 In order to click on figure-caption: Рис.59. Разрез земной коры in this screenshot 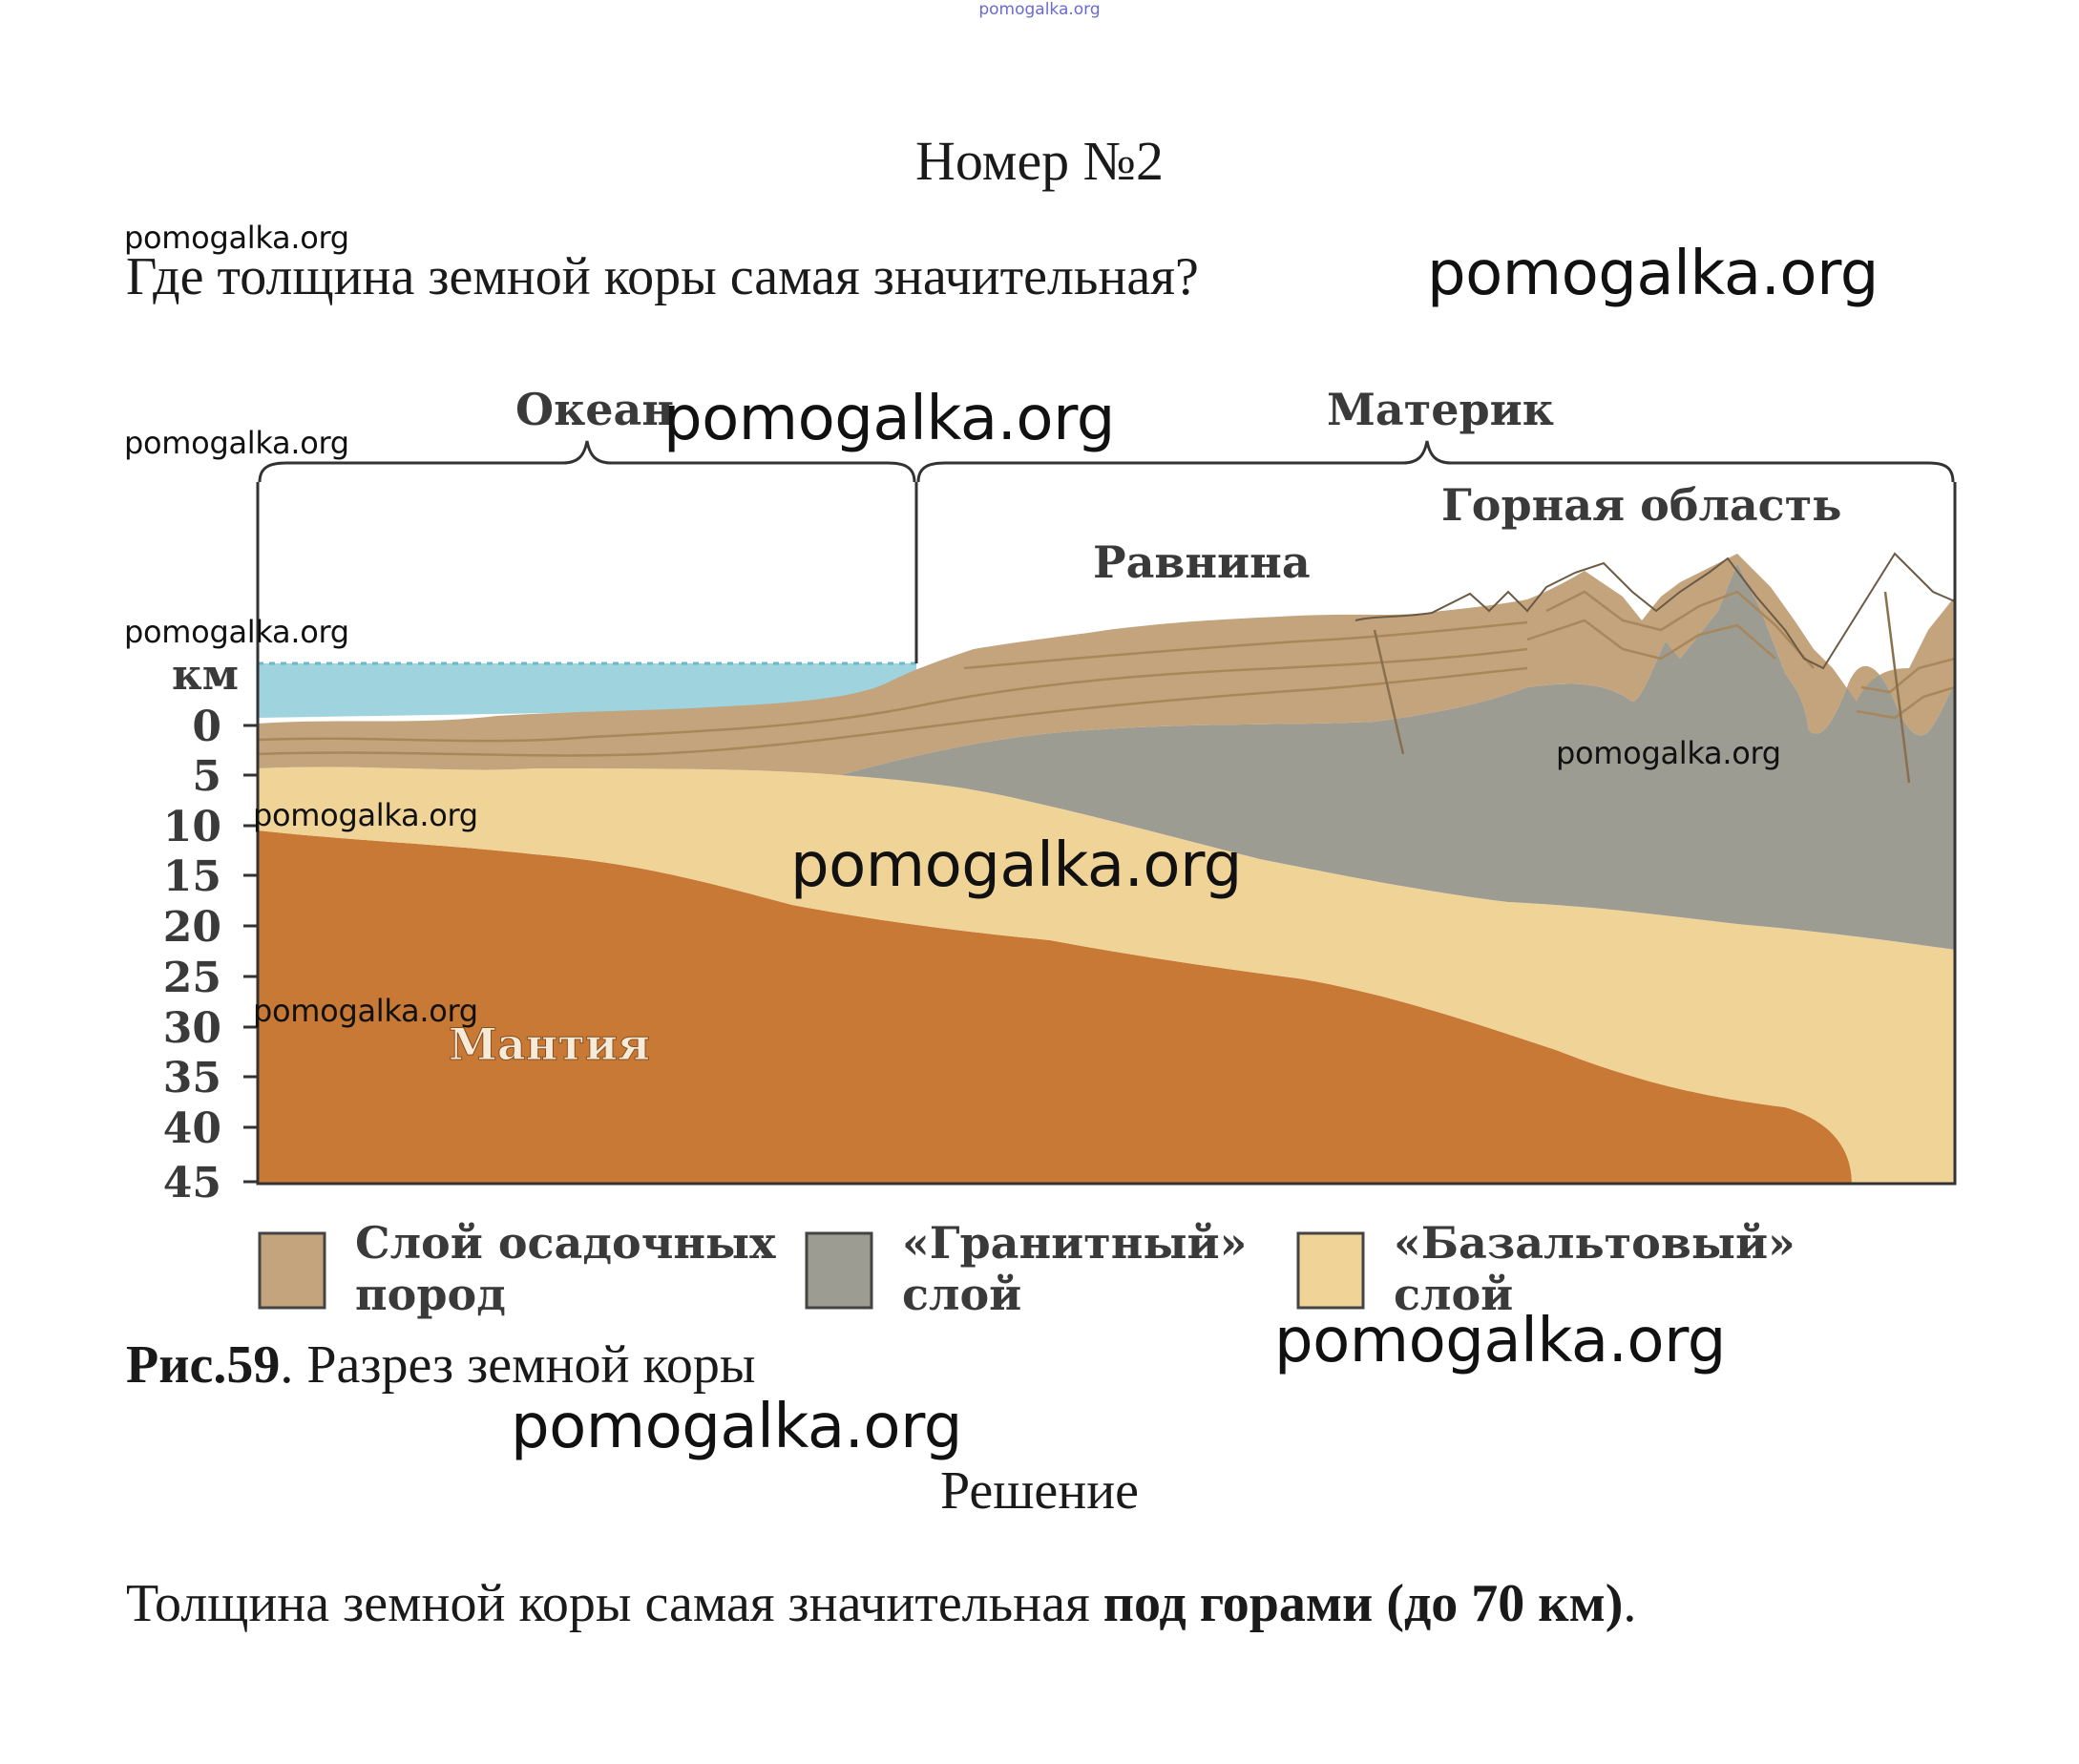, I will do `click(440, 1365)`.